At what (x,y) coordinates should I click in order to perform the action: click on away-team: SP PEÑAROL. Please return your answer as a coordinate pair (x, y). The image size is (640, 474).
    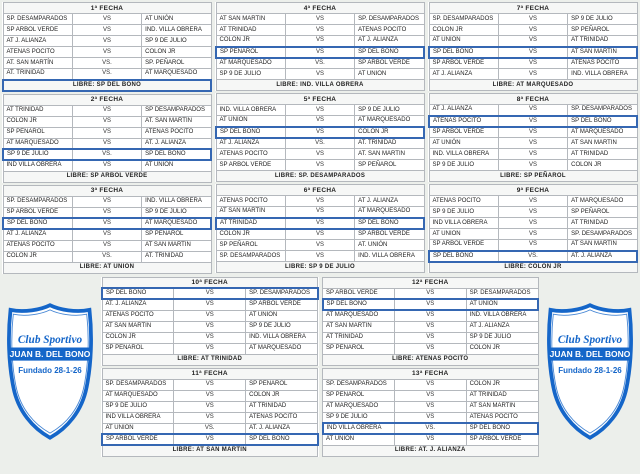
    Looking at the image, I should click on (176, 234).